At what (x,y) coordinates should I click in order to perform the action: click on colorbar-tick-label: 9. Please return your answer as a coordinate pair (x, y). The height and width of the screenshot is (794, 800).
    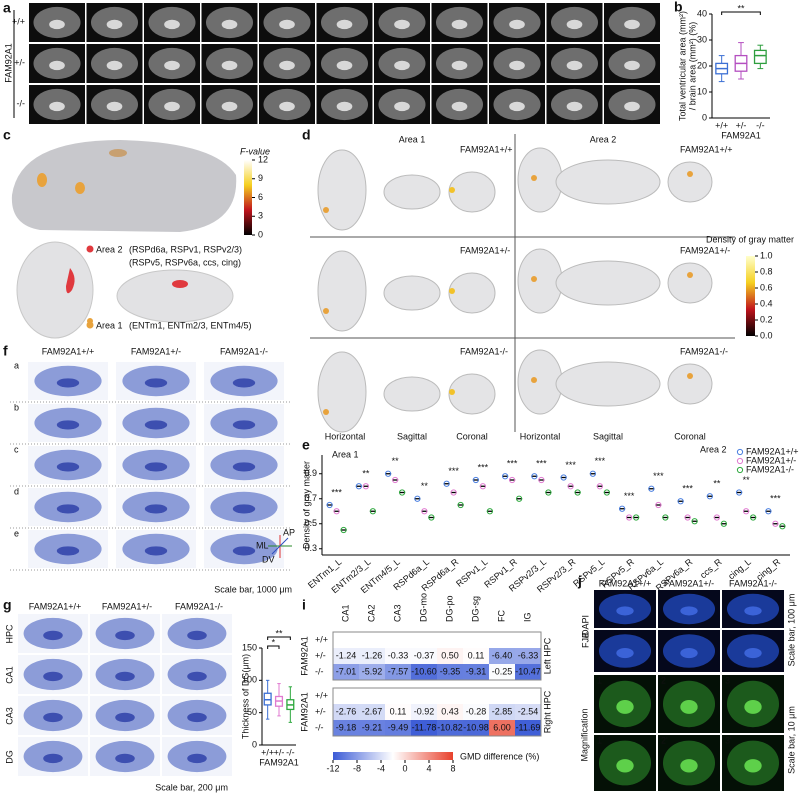
    Looking at the image, I should click on (260, 178).